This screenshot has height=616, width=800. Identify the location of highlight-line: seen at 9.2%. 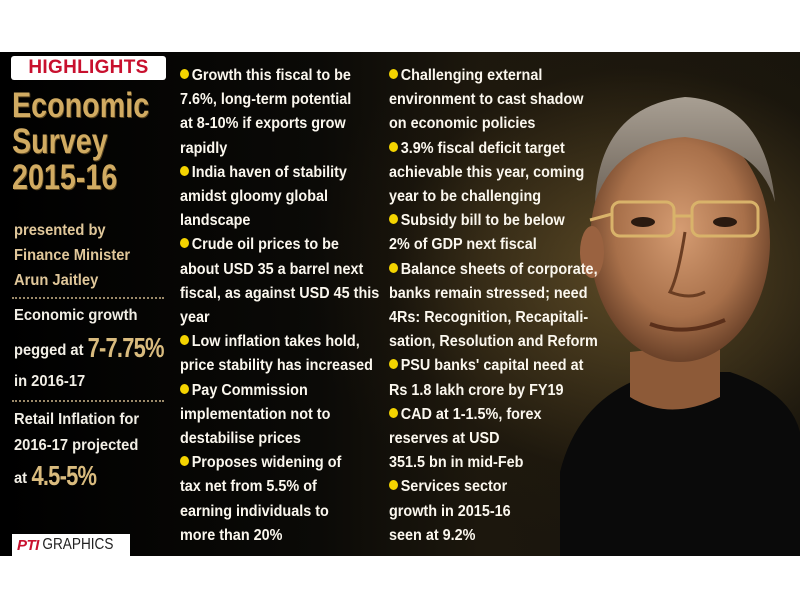
(432, 535).